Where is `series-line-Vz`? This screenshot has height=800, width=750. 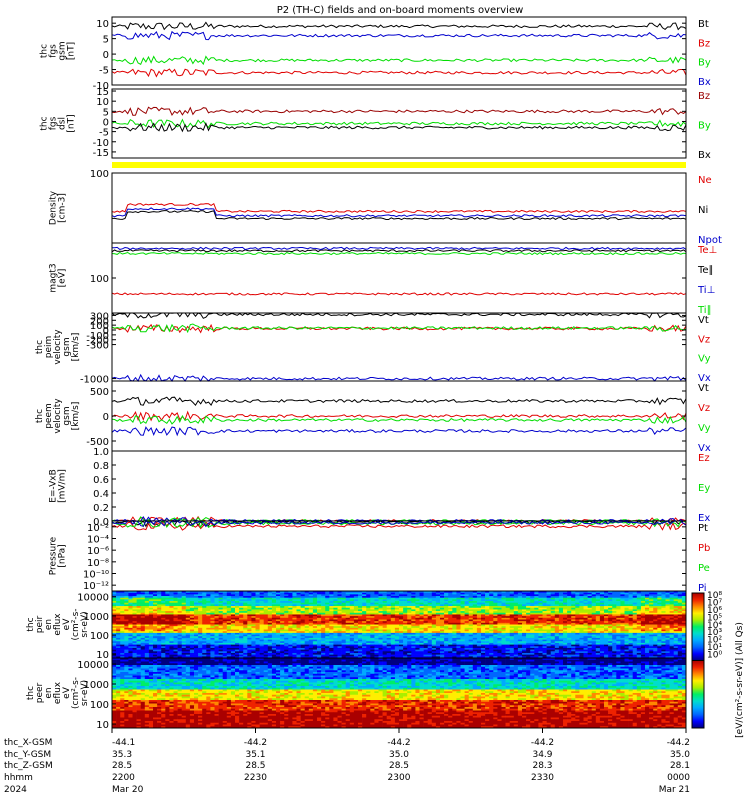 series-line-Vz is located at coordinates (399, 328).